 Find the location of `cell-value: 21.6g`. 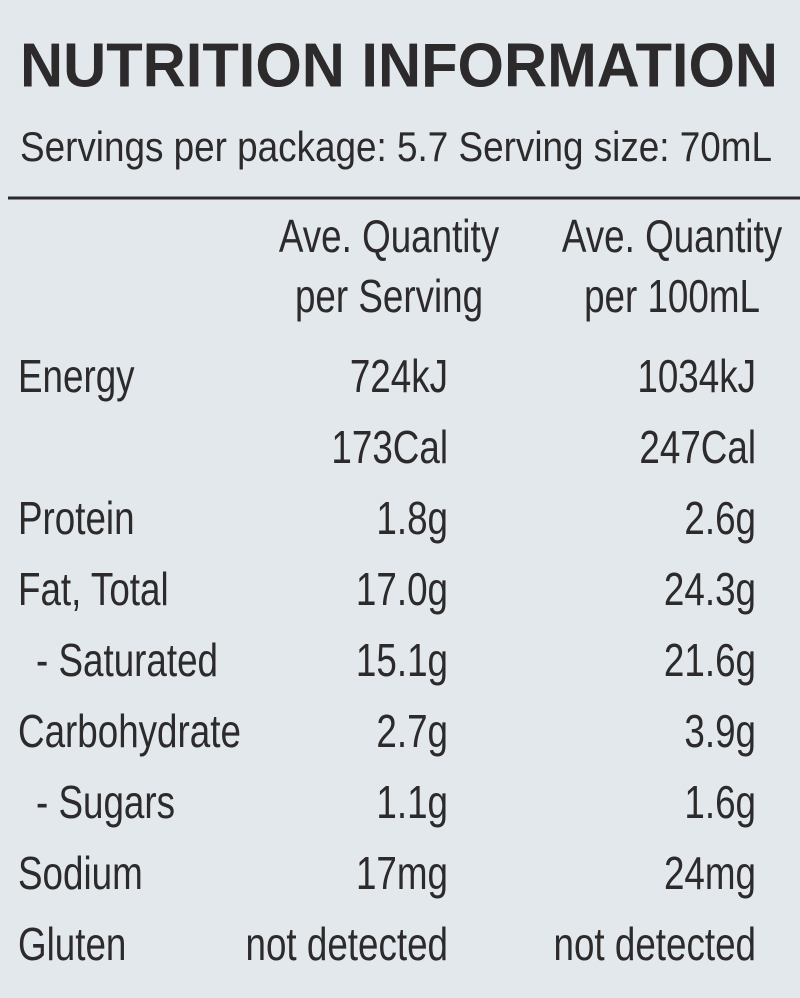

cell-value: 21.6g is located at coordinates (710, 660).